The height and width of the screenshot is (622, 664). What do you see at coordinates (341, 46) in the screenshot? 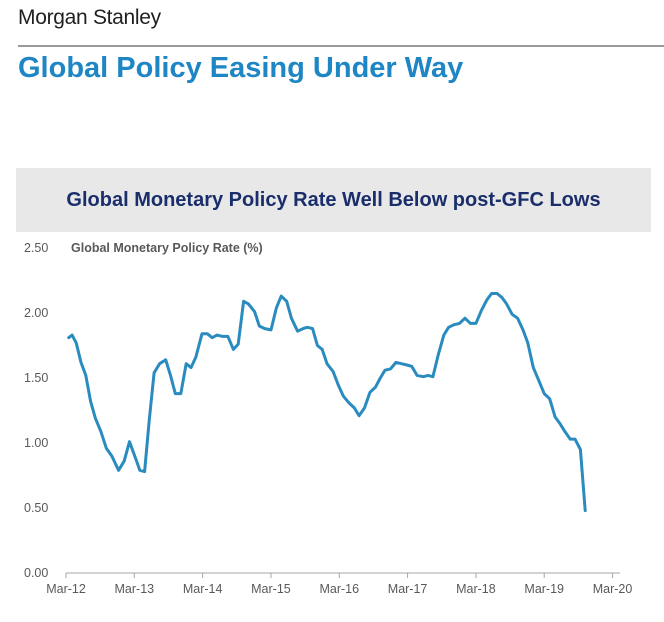
I see `header-divider` at bounding box center [341, 46].